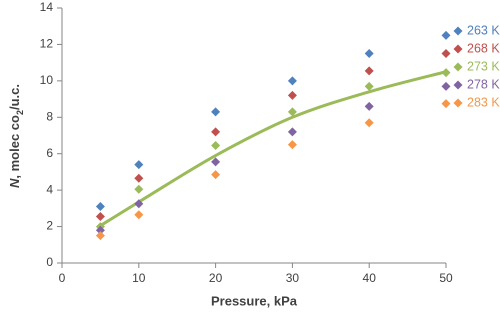 This screenshot has height=317, width=500. What do you see at coordinates (370, 278) in the screenshot?
I see `x-tick-label: 40` at bounding box center [370, 278].